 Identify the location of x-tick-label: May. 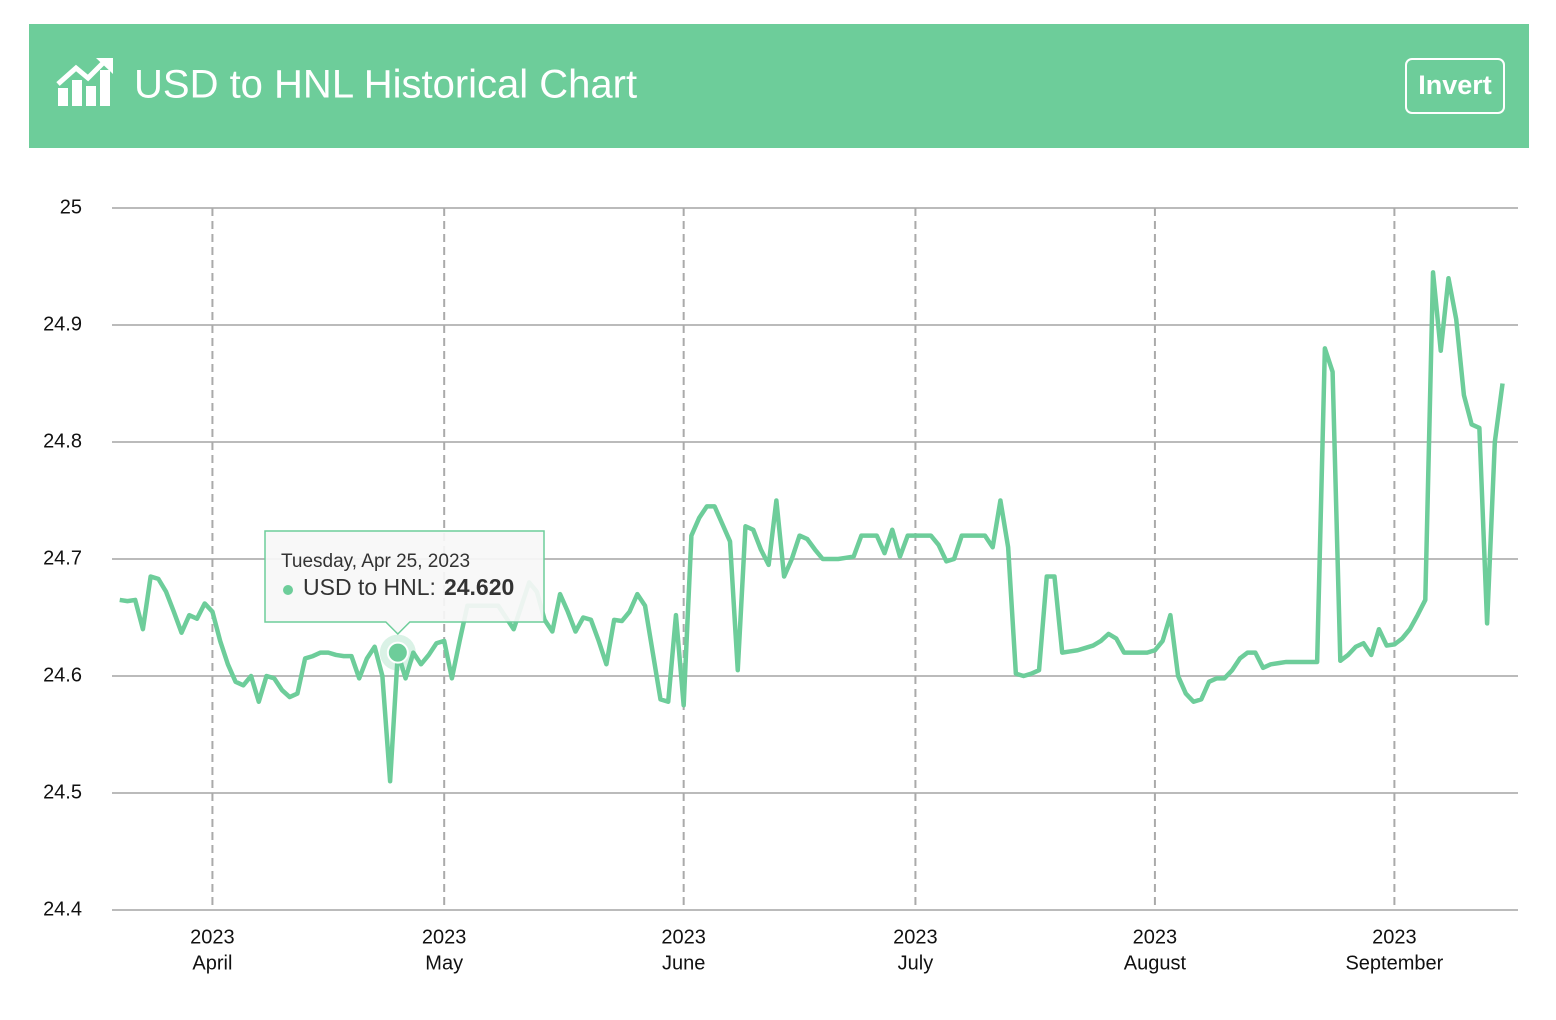
(444, 963).